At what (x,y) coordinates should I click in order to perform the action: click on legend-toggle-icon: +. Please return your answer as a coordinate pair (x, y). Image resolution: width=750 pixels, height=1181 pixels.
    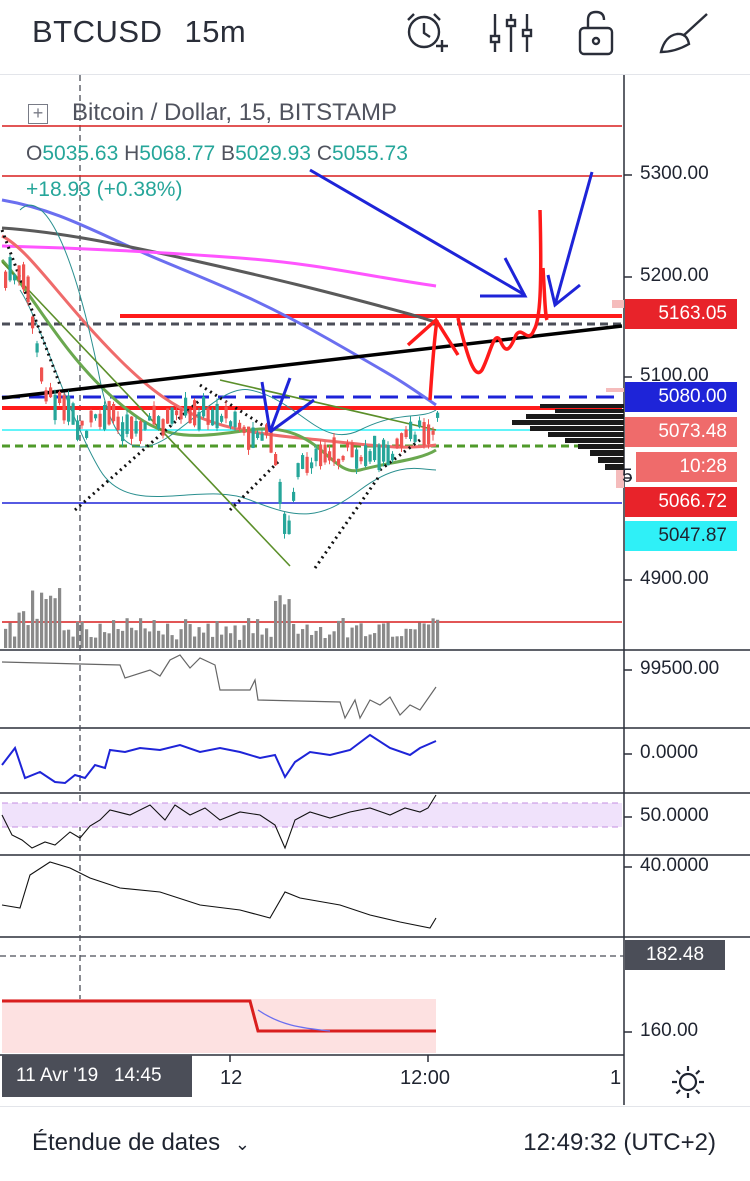
    Looking at the image, I should click on (38, 114).